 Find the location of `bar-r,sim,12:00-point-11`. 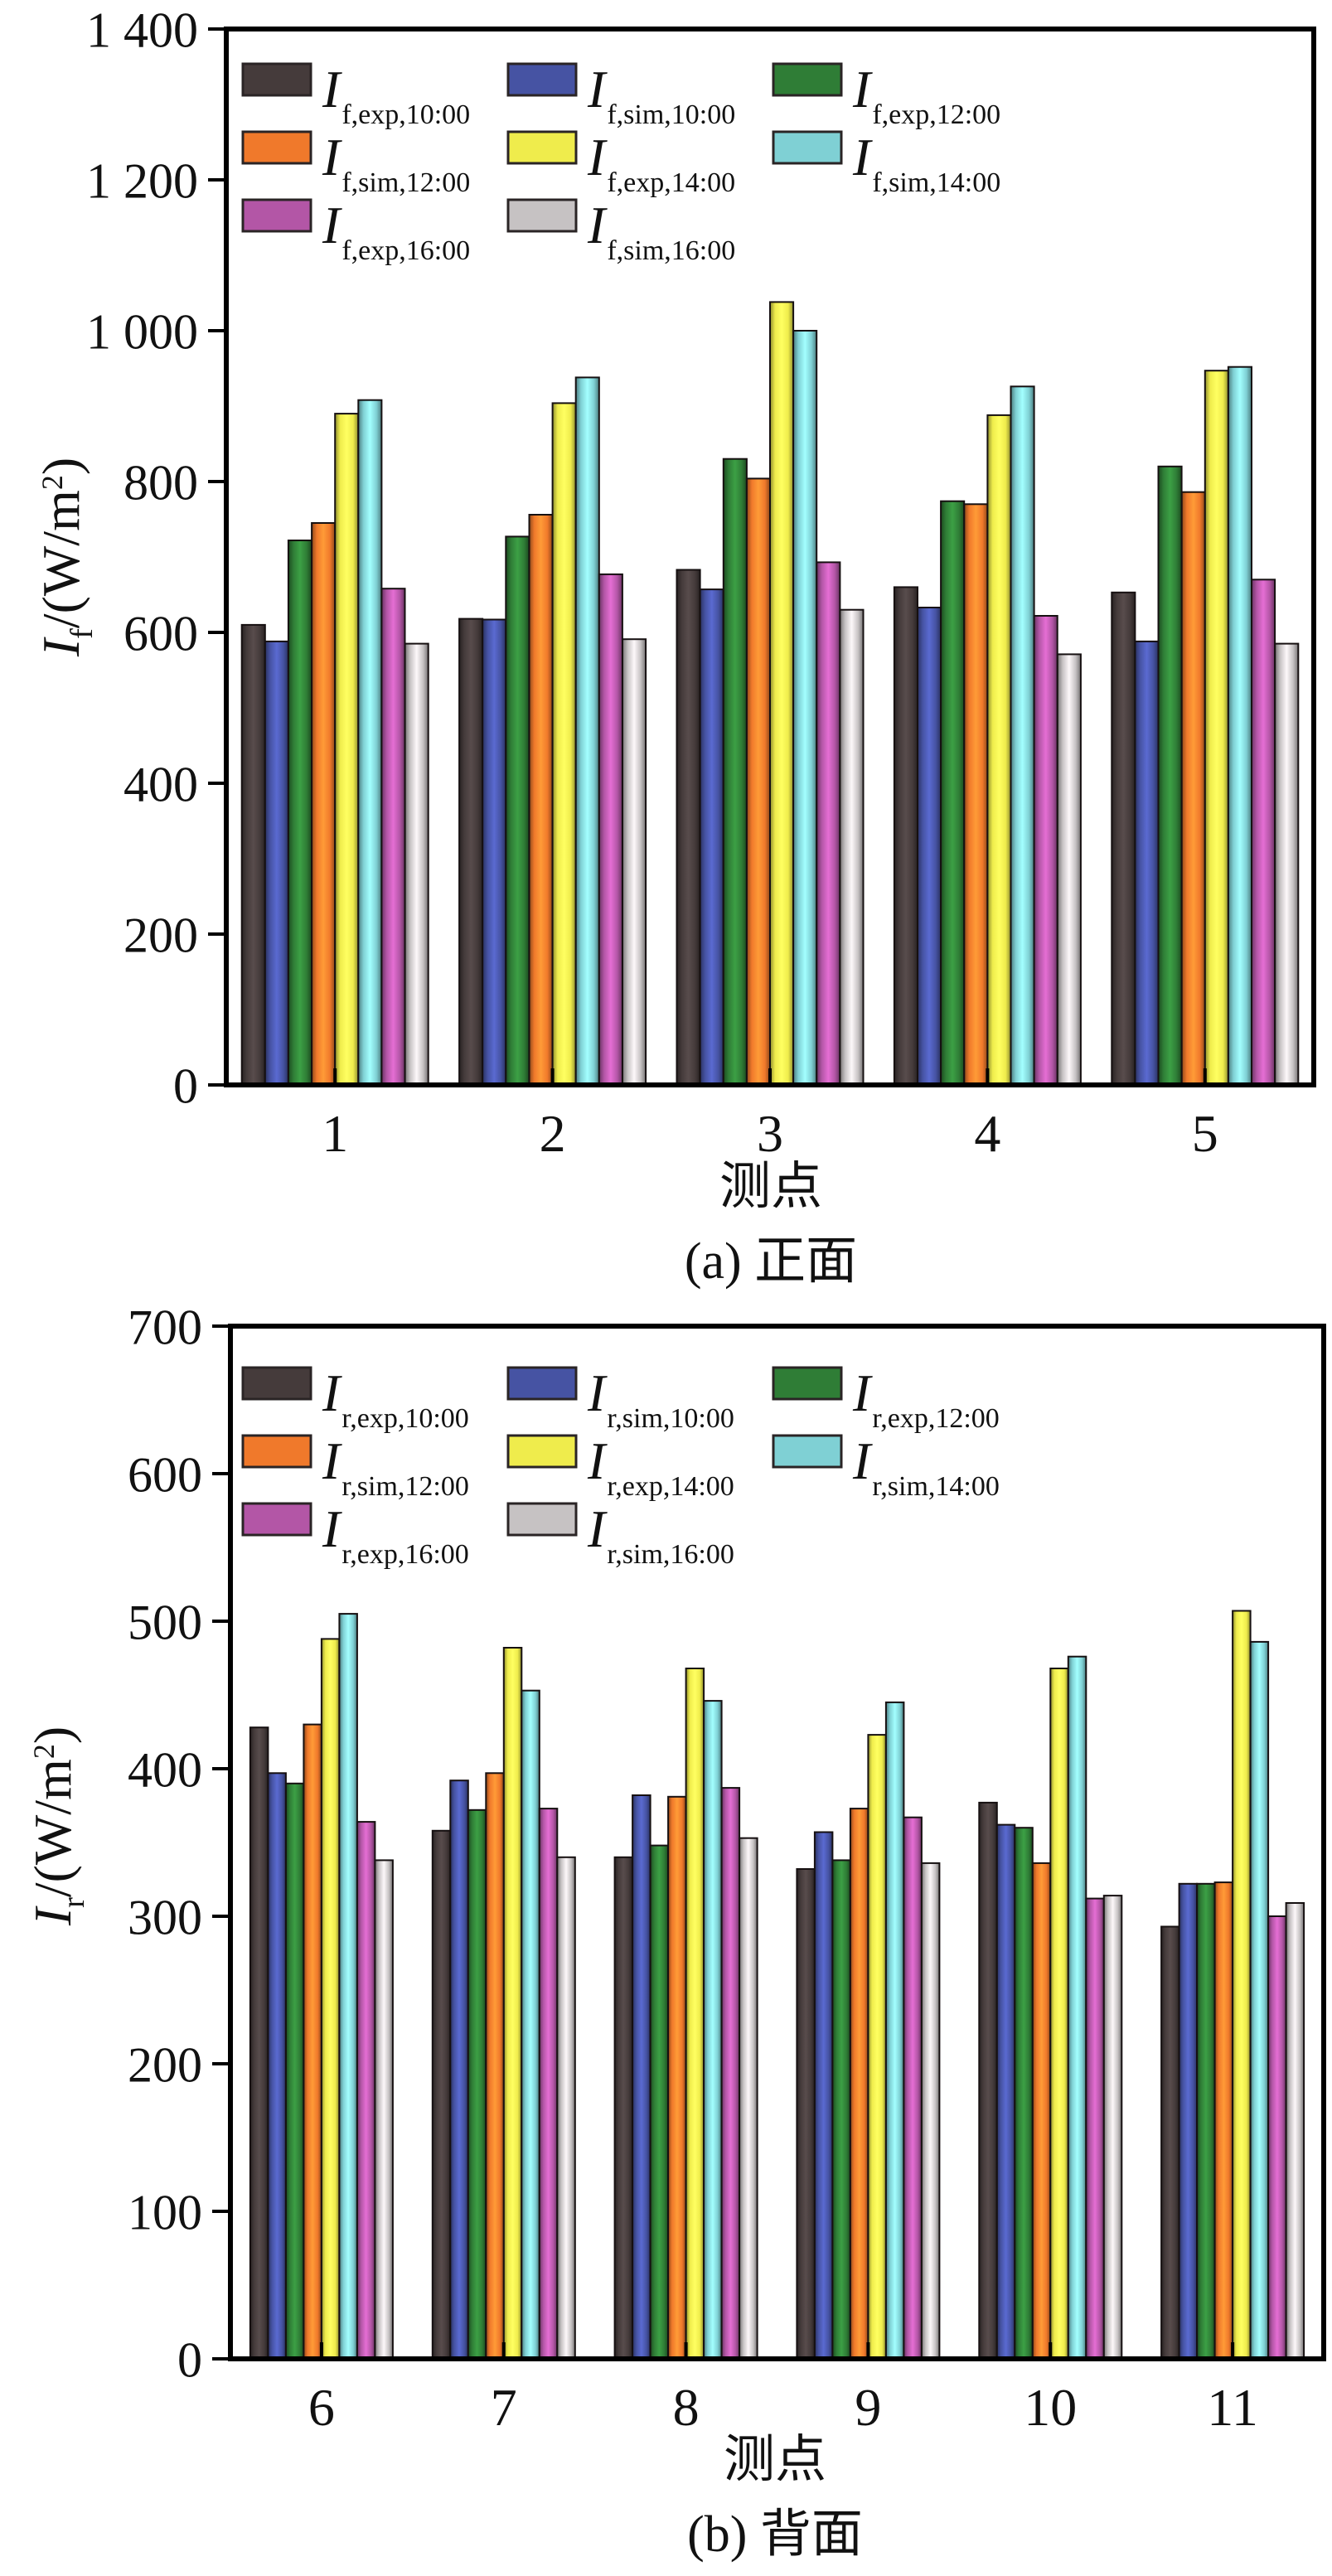

bar-r,sim,12:00-point-11 is located at coordinates (1223, 2120).